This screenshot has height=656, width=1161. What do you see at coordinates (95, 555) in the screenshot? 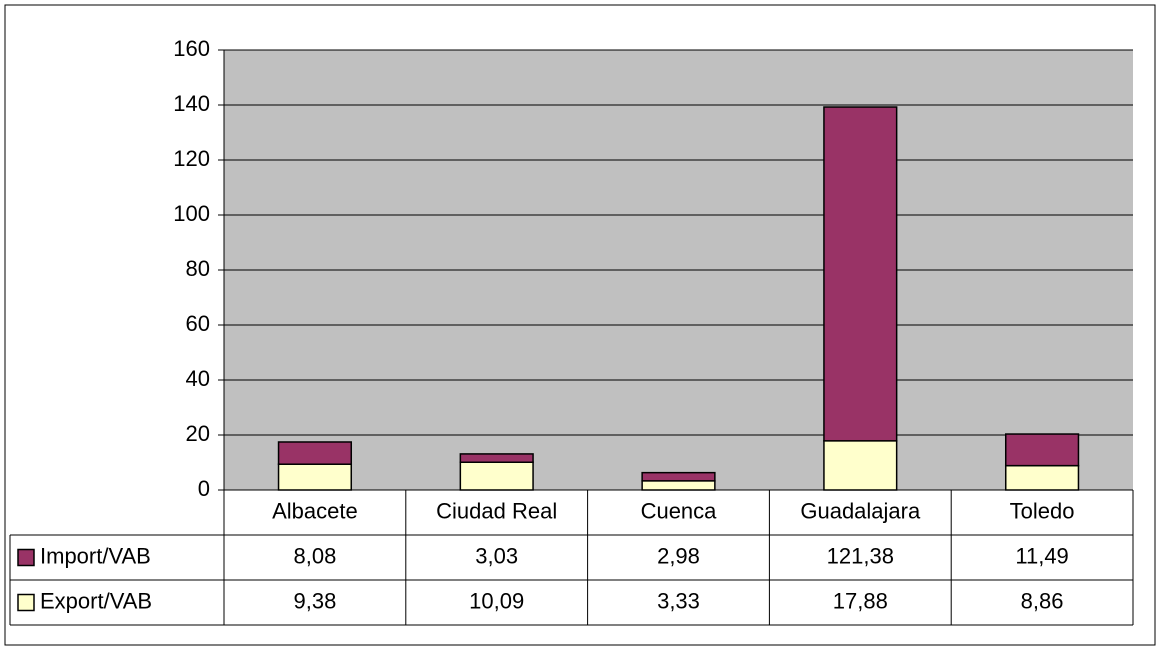
I see `legend-label: Import/VAB` at bounding box center [95, 555].